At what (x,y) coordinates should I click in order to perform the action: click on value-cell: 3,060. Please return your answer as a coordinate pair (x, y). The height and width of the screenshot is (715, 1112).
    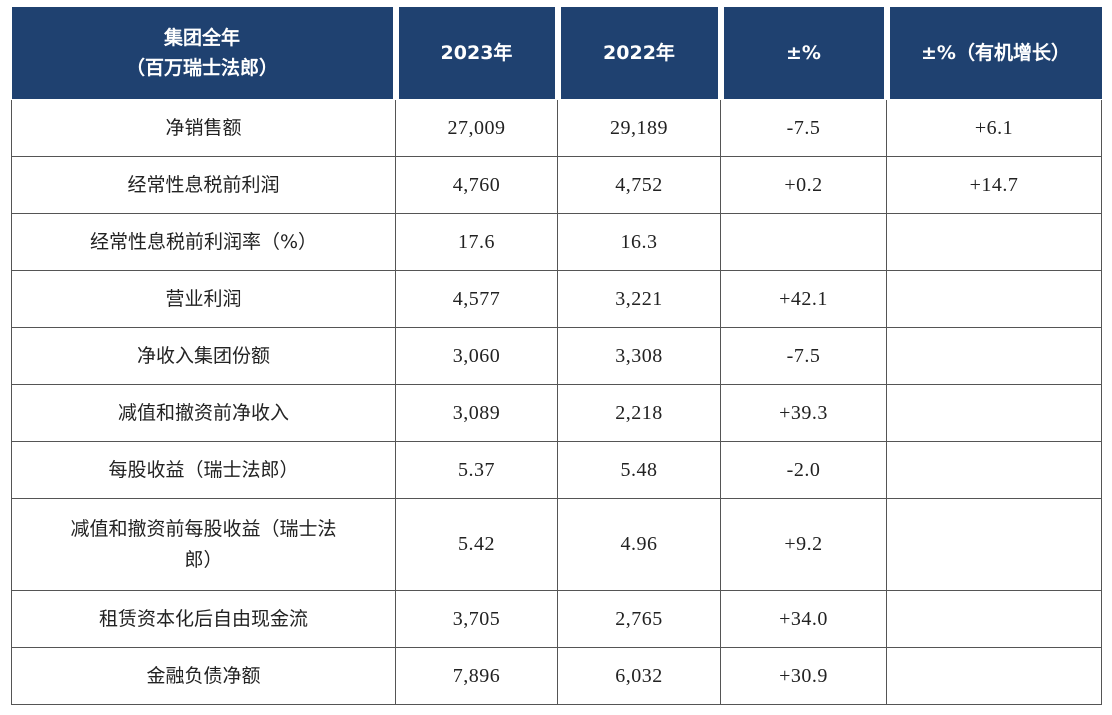
    Looking at the image, I should click on (476, 356).